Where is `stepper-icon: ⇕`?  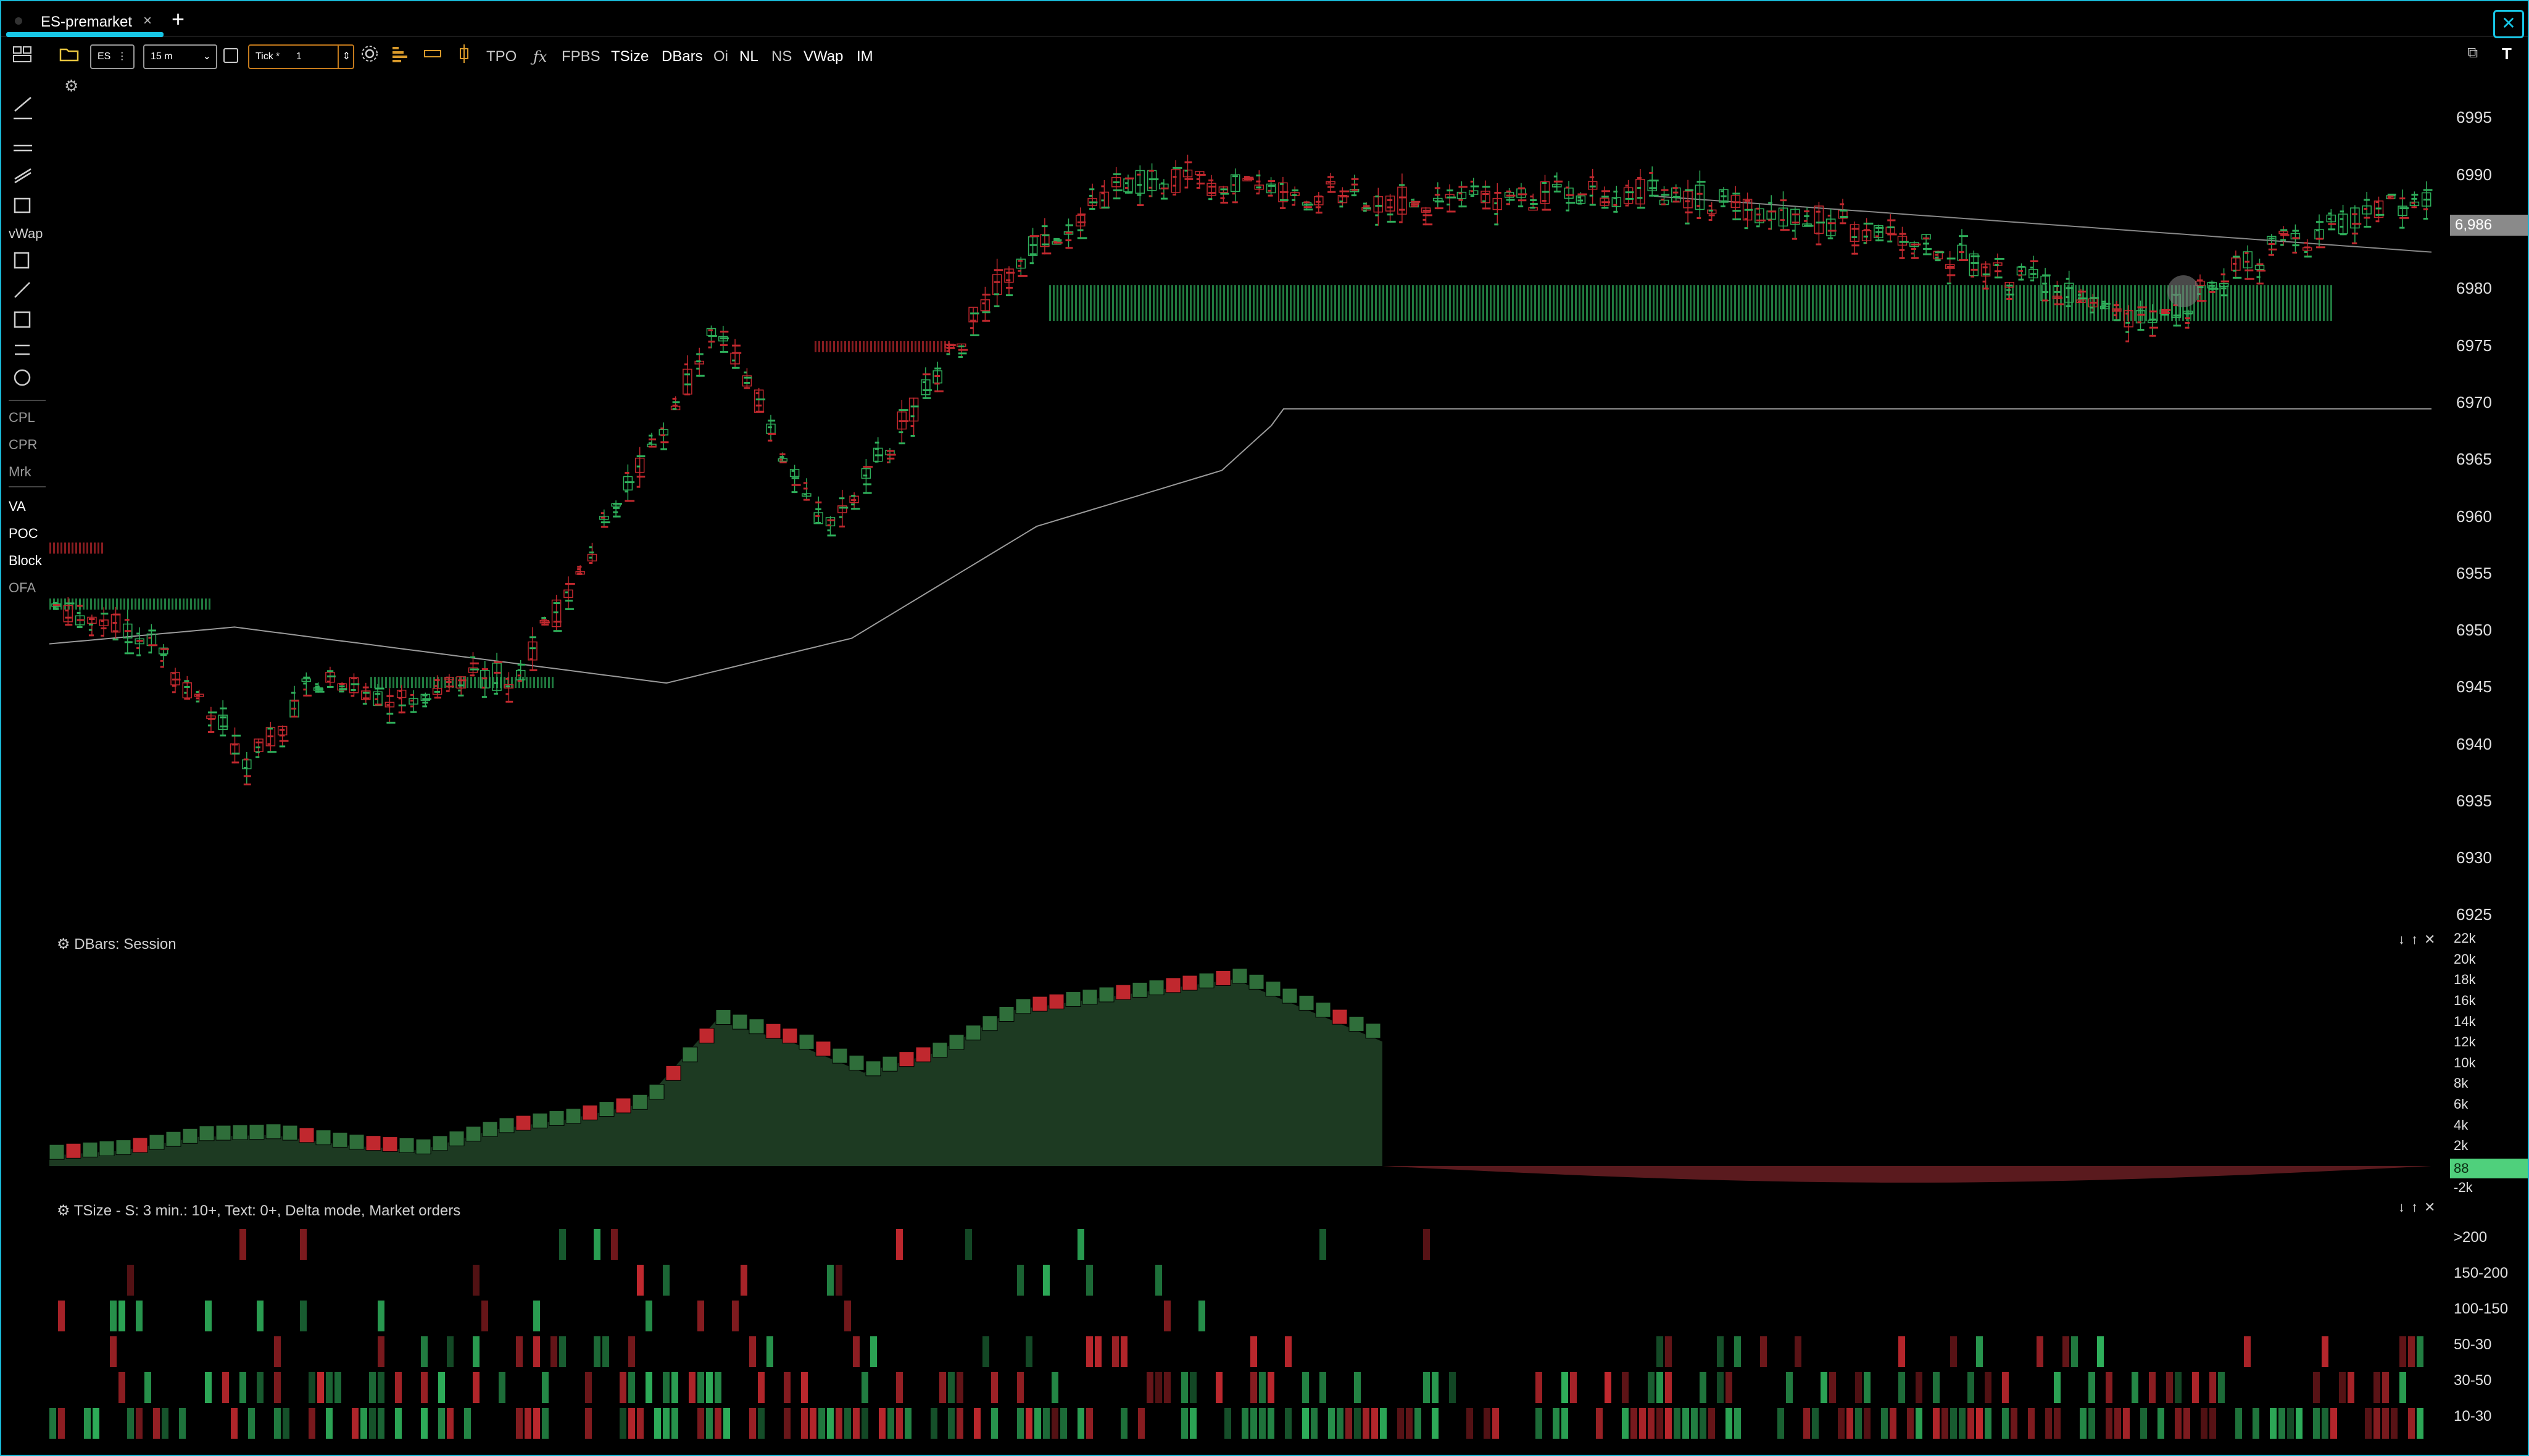 stepper-icon: ⇕ is located at coordinates (344, 57).